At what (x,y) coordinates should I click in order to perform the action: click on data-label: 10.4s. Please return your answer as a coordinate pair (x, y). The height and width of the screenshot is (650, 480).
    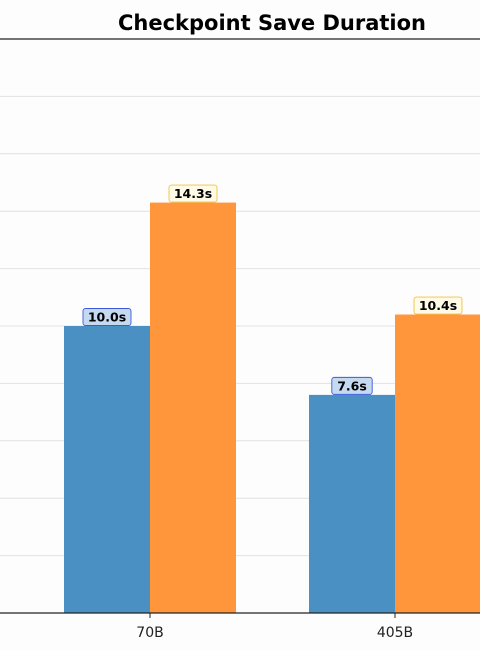
    Looking at the image, I should click on (438, 305).